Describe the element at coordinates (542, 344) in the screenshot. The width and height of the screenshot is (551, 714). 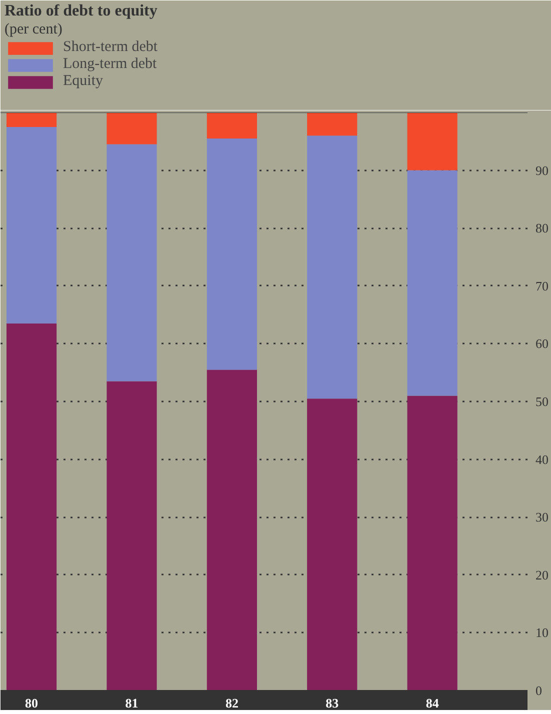
I see `y-tick-label: 60` at that location.